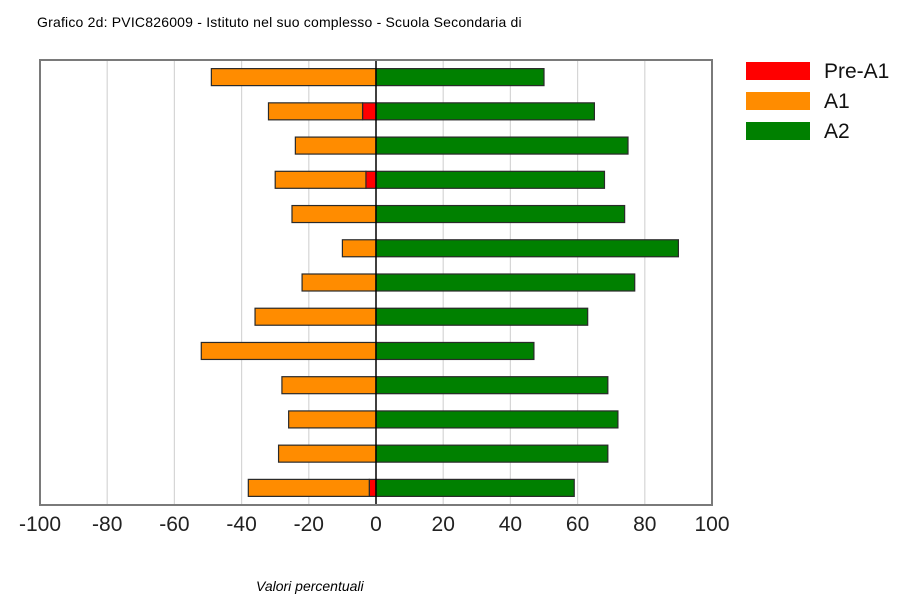 The height and width of the screenshot is (594, 924). I want to click on legend-swatch-pre-a1, so click(778, 71).